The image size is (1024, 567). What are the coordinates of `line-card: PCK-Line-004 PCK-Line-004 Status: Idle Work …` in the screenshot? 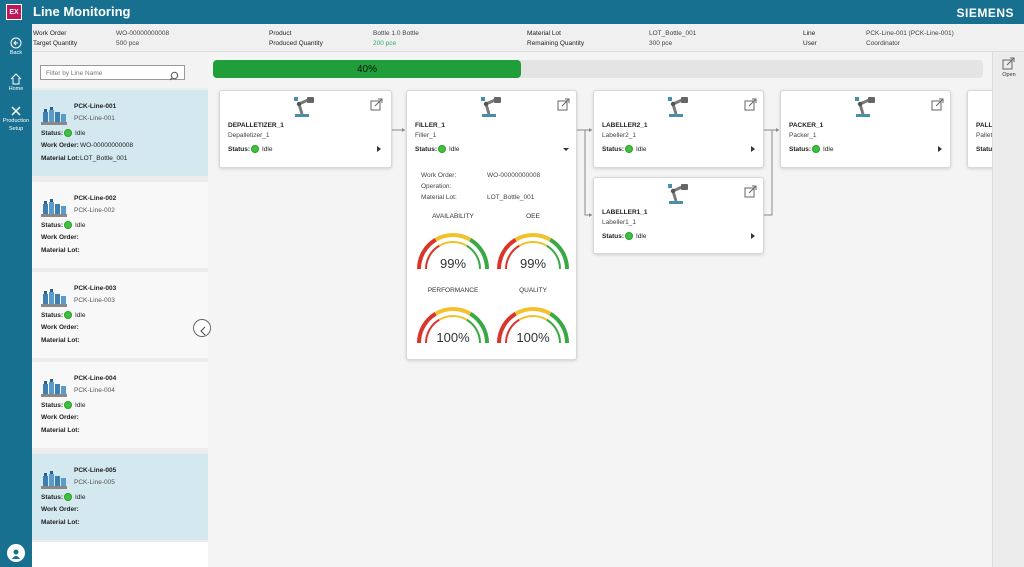 It's located at (120, 405).